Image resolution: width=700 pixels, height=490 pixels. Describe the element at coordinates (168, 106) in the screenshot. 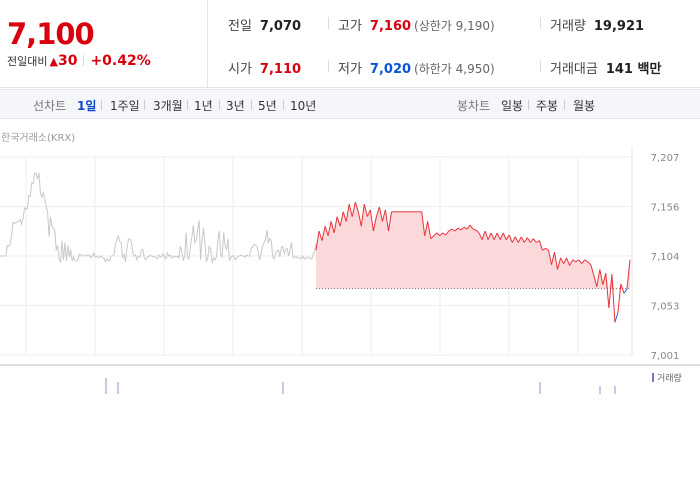

I see `period-3m: 3개월` at that location.